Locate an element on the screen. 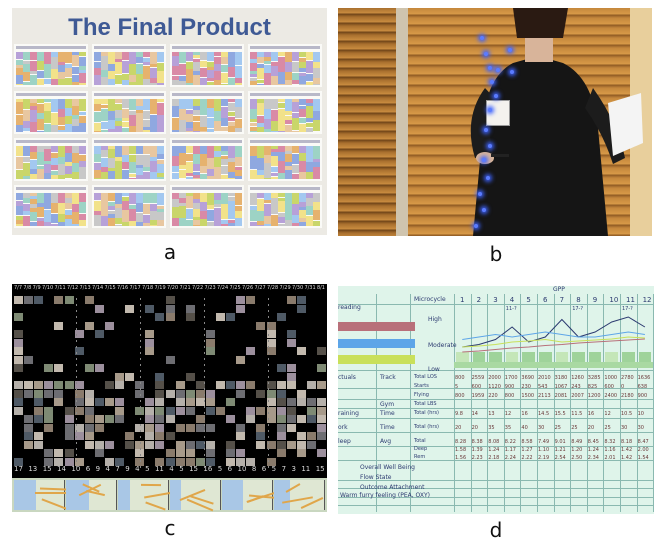  row-metric-label: Total (hrs) is located at coordinates (426, 413).